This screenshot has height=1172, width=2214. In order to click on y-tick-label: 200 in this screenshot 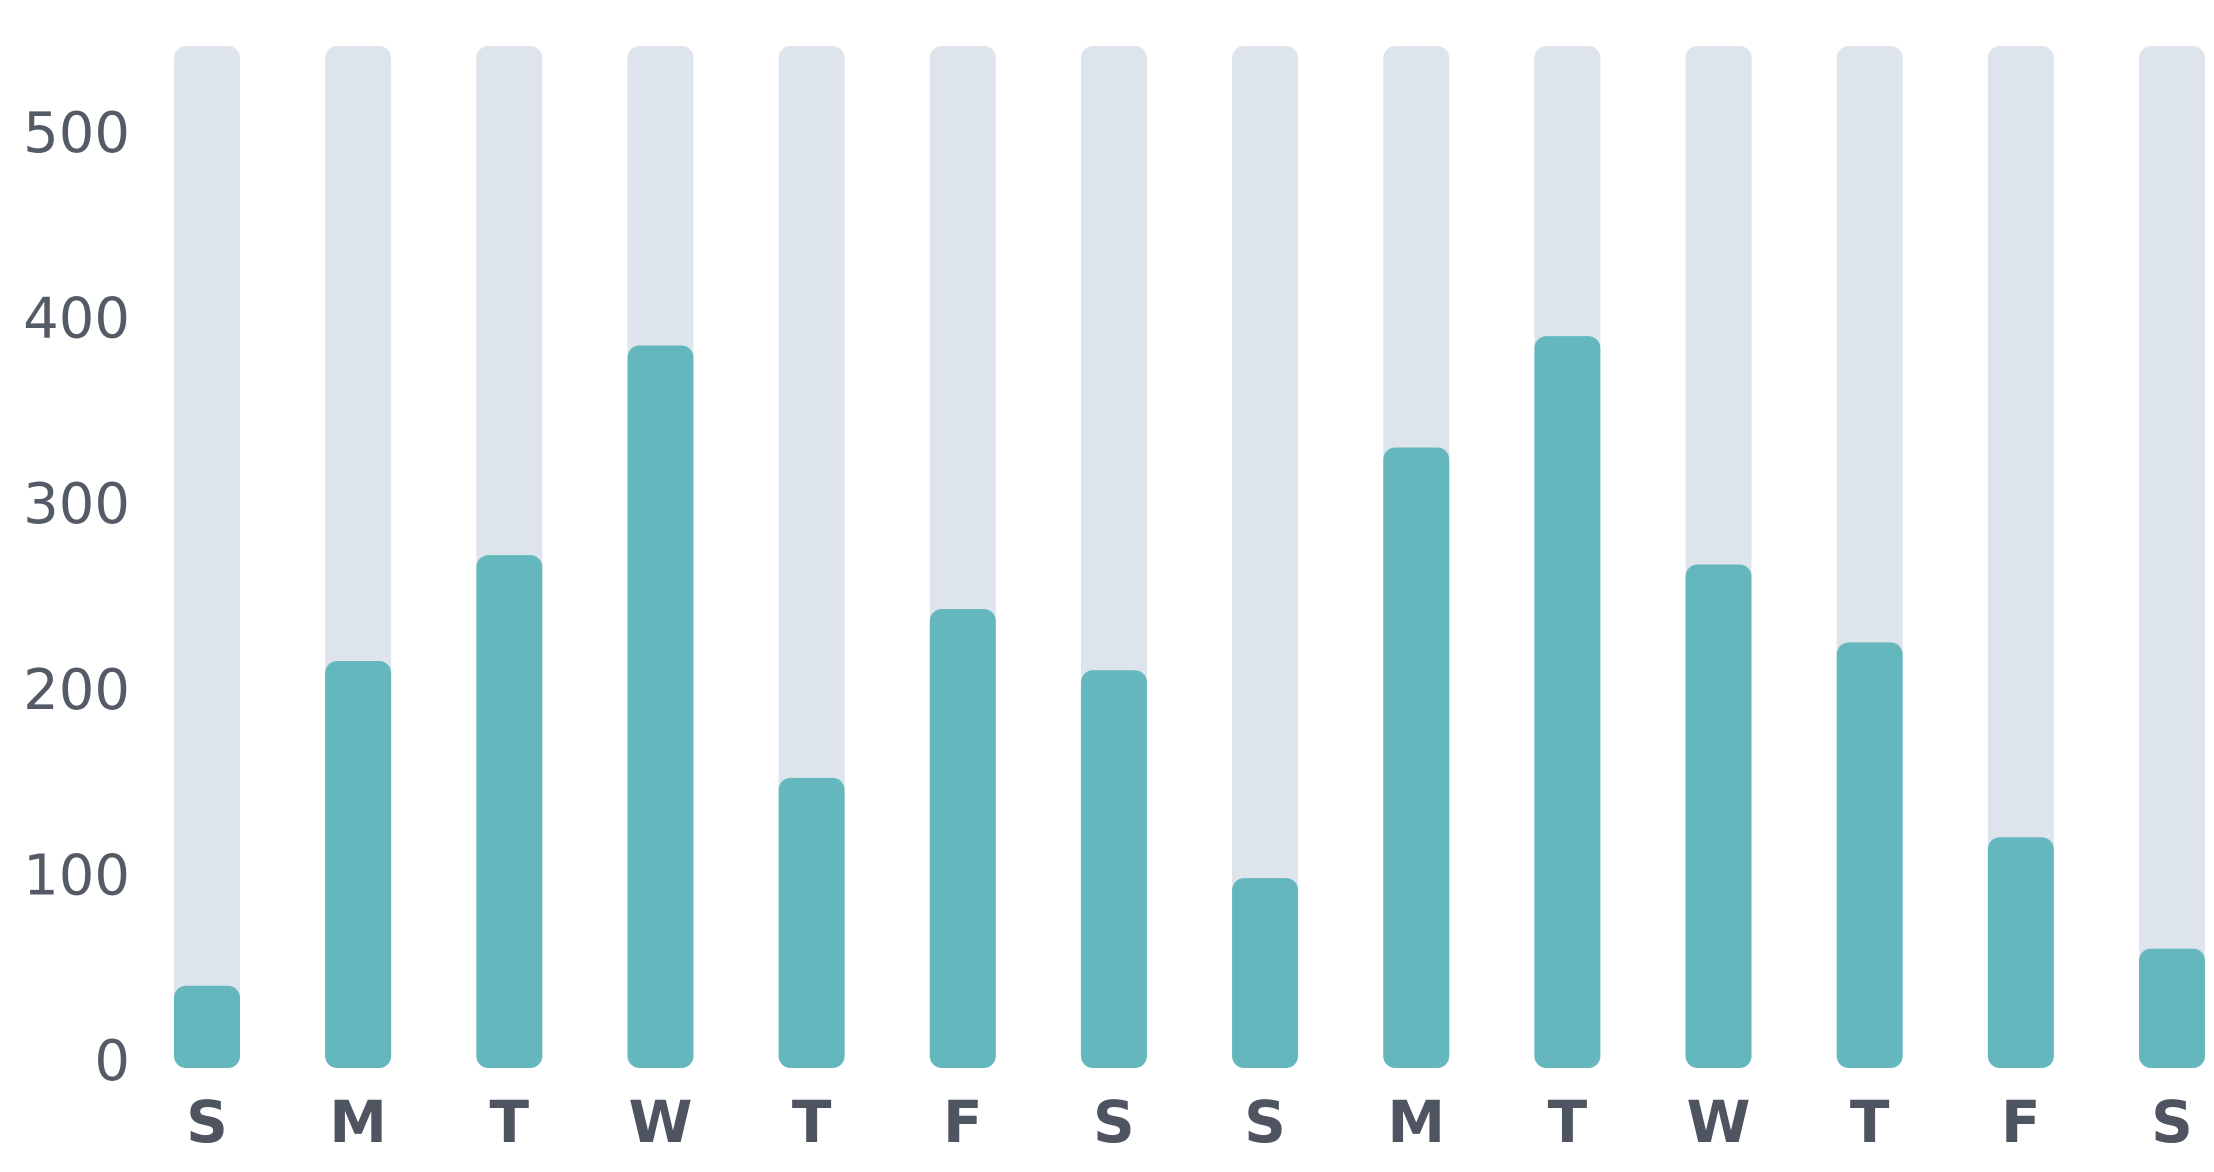, I will do `click(76, 690)`.